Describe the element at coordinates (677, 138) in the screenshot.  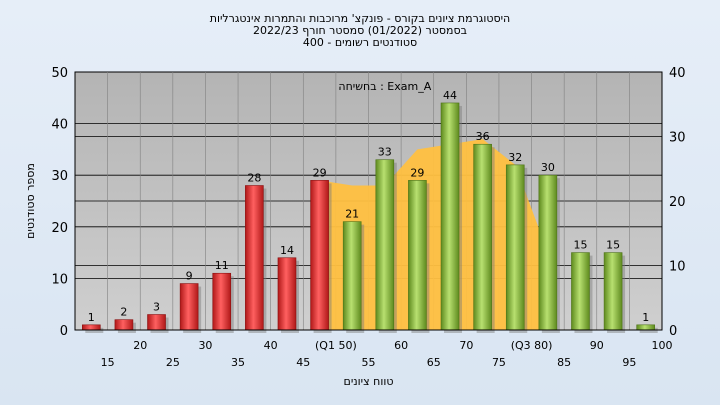
I see `y-right-tick-label: 30` at that location.